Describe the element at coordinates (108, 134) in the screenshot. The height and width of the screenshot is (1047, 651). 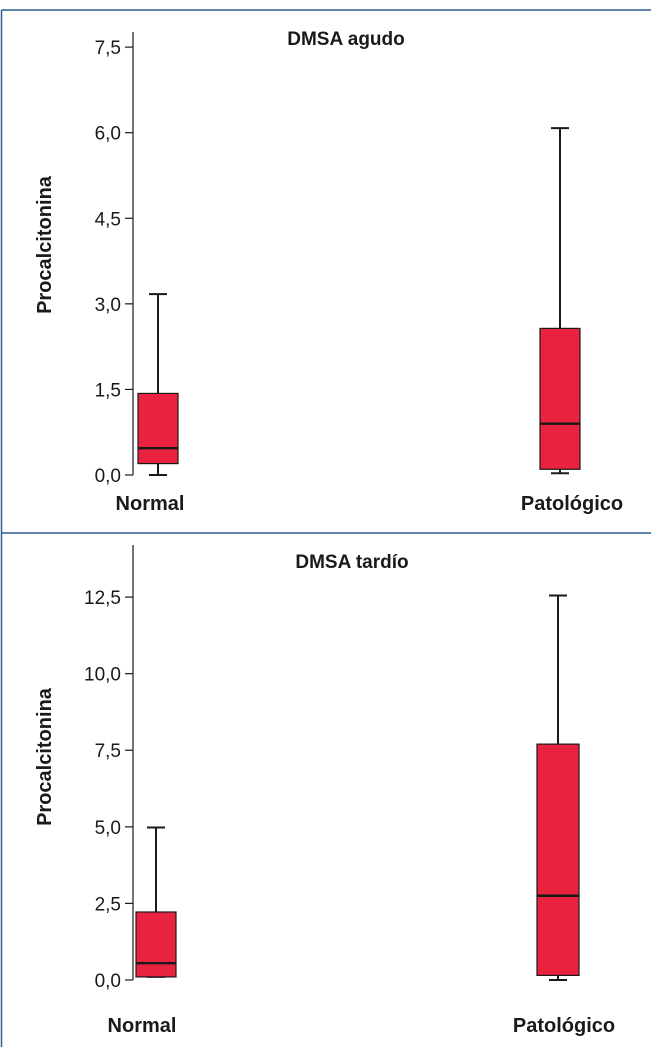
I see `y-tick-label: 6,0` at that location.